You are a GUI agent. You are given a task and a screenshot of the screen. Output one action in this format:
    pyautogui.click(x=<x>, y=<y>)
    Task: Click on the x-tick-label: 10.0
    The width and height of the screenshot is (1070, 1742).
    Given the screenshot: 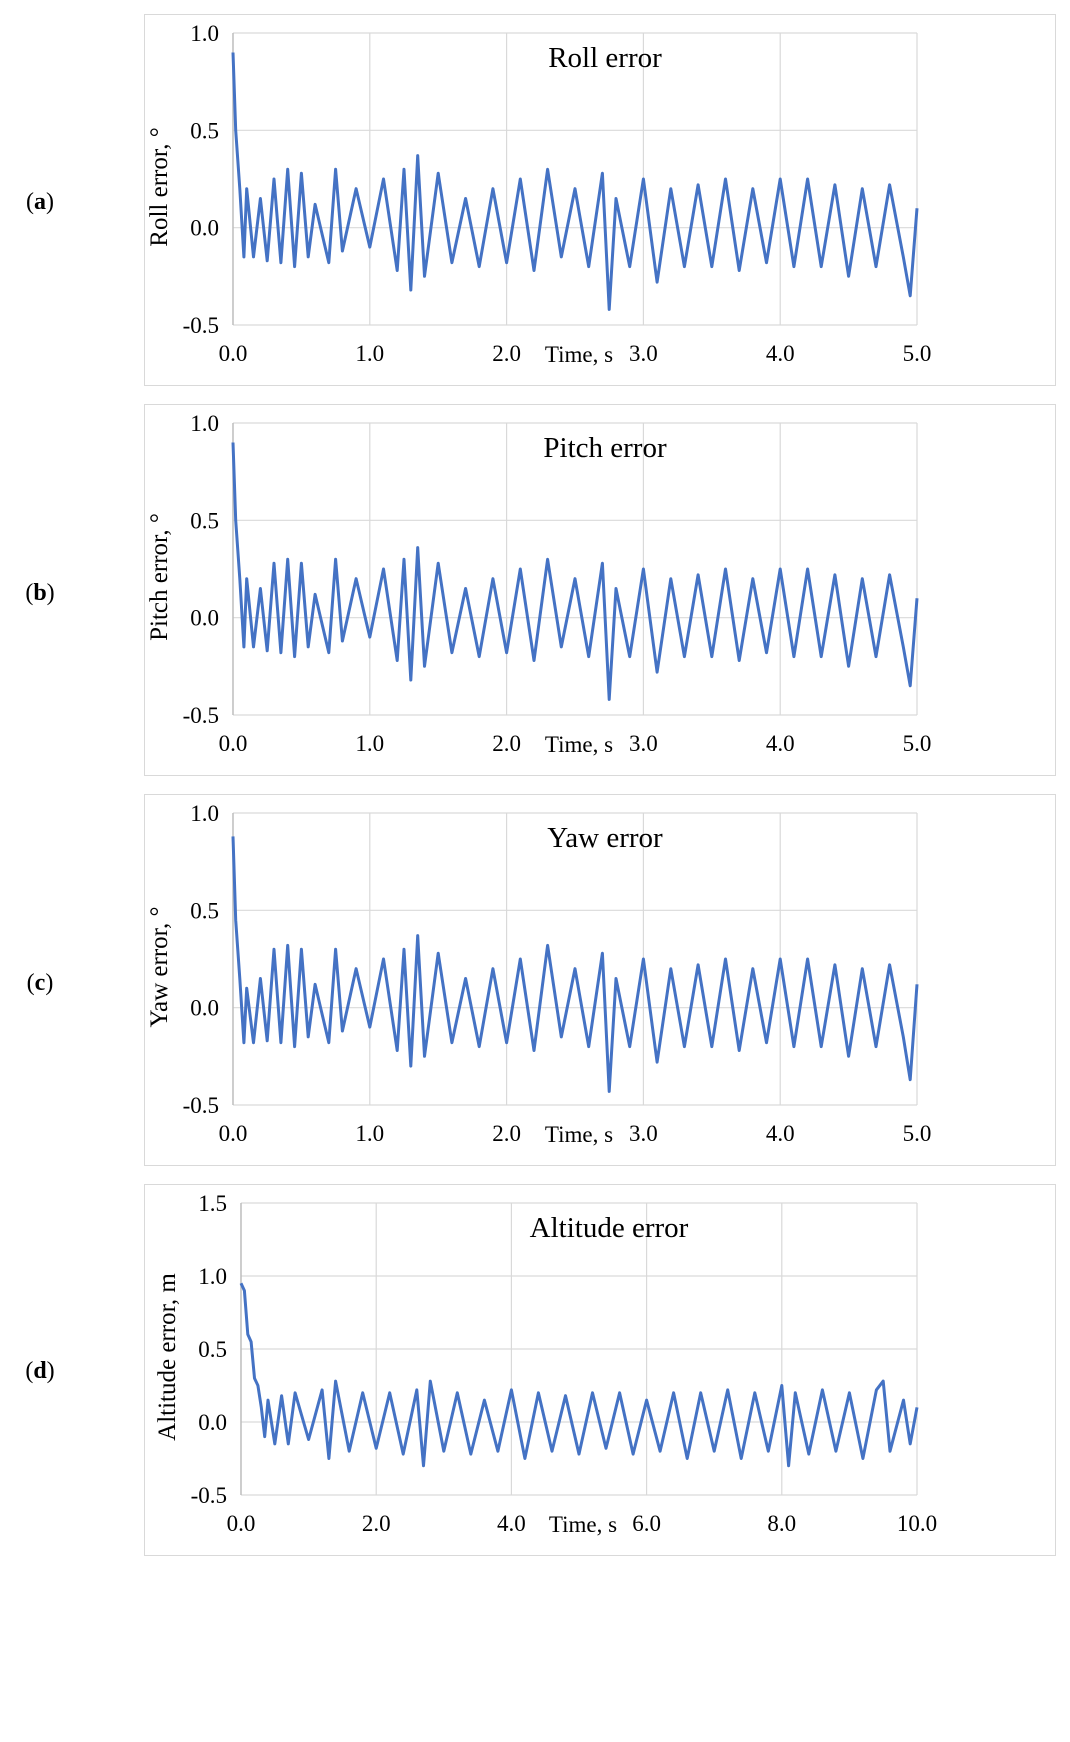 What is the action you would take?
    pyautogui.click(x=917, y=1523)
    